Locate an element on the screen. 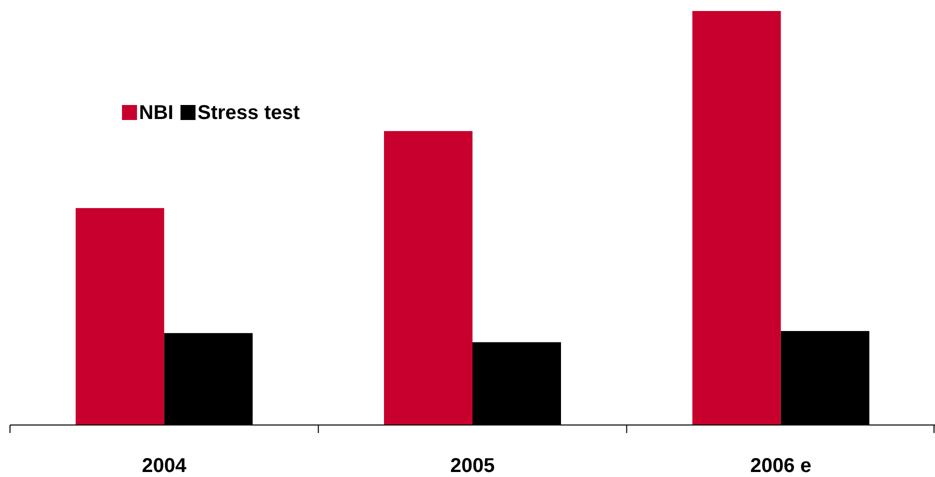 The image size is (935, 477). legend-label: NBI is located at coordinates (156, 113).